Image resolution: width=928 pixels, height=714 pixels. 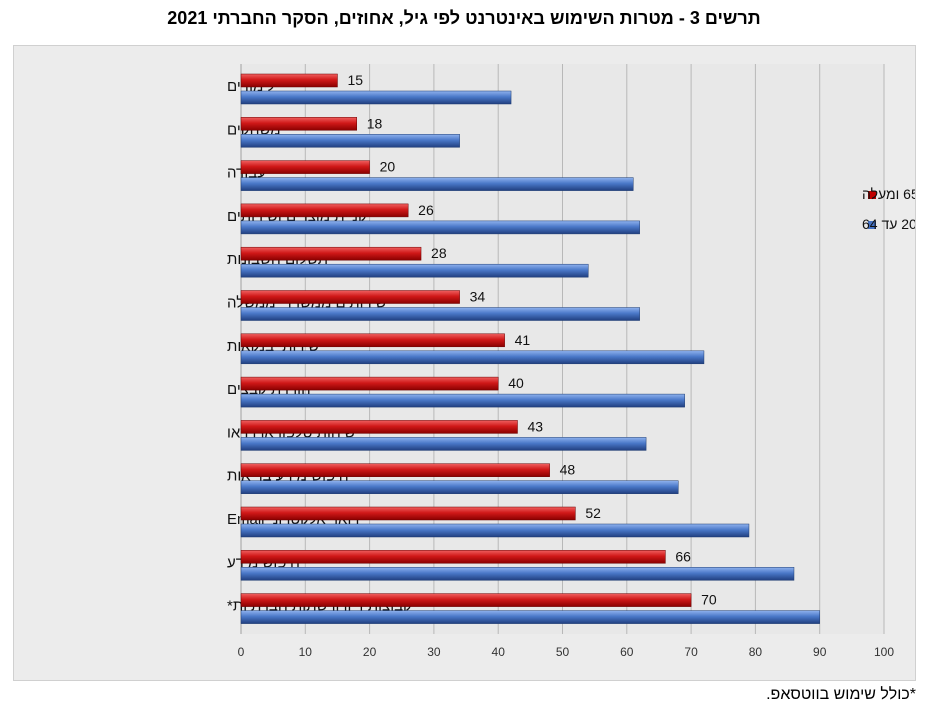 What do you see at coordinates (370, 652) in the screenshot?
I see `x-tick-label: 20` at bounding box center [370, 652].